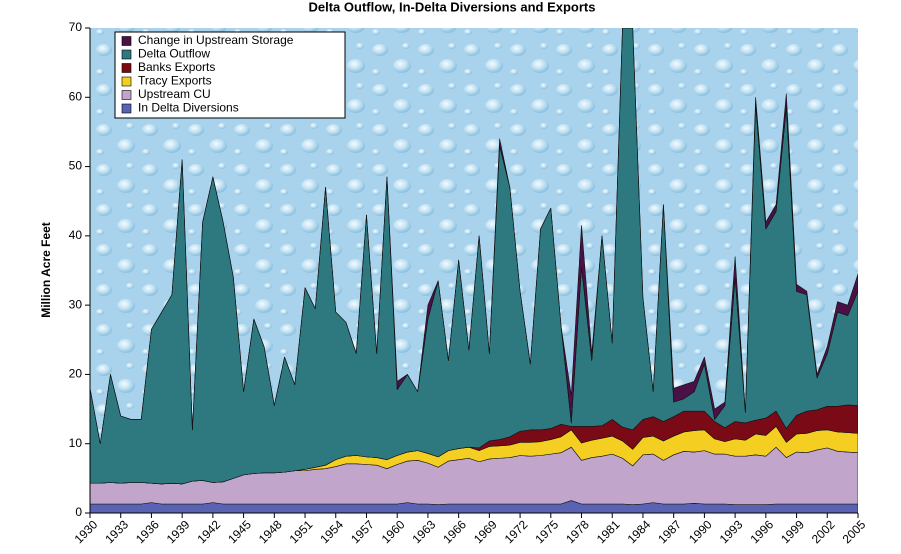 The width and height of the screenshot is (901, 554). Describe the element at coordinates (230, 75) in the screenshot. I see `legend-box` at that location.